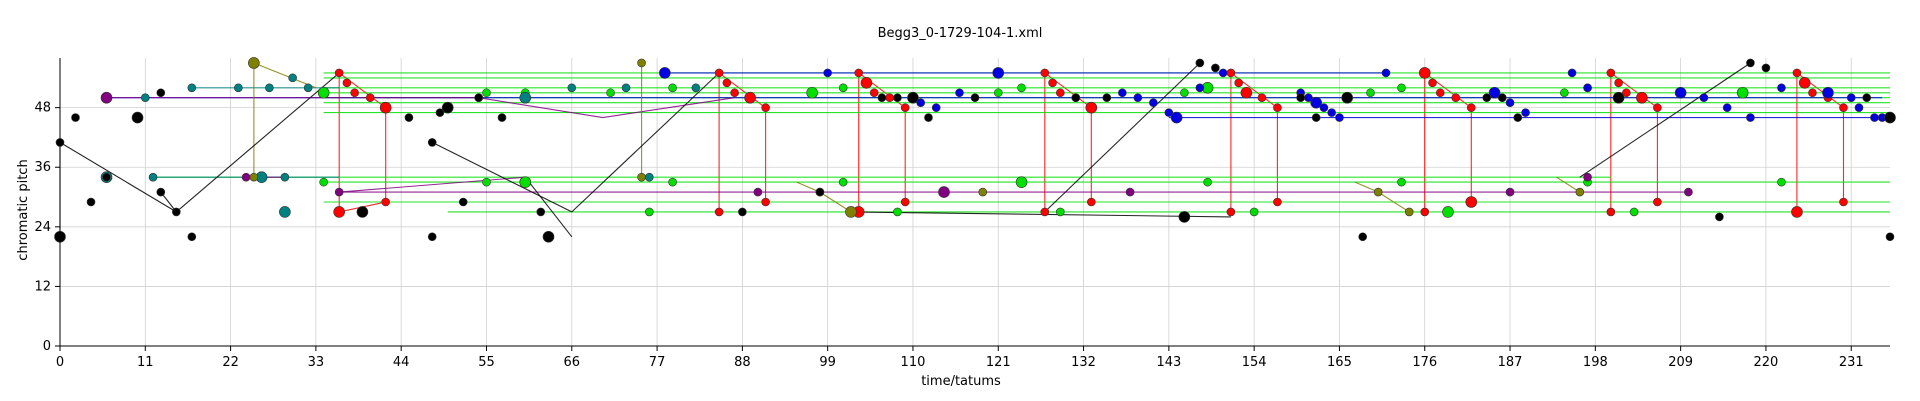 The width and height of the screenshot is (1920, 401). What do you see at coordinates (742, 362) in the screenshot?
I see `x-tick-label: 88` at bounding box center [742, 362].